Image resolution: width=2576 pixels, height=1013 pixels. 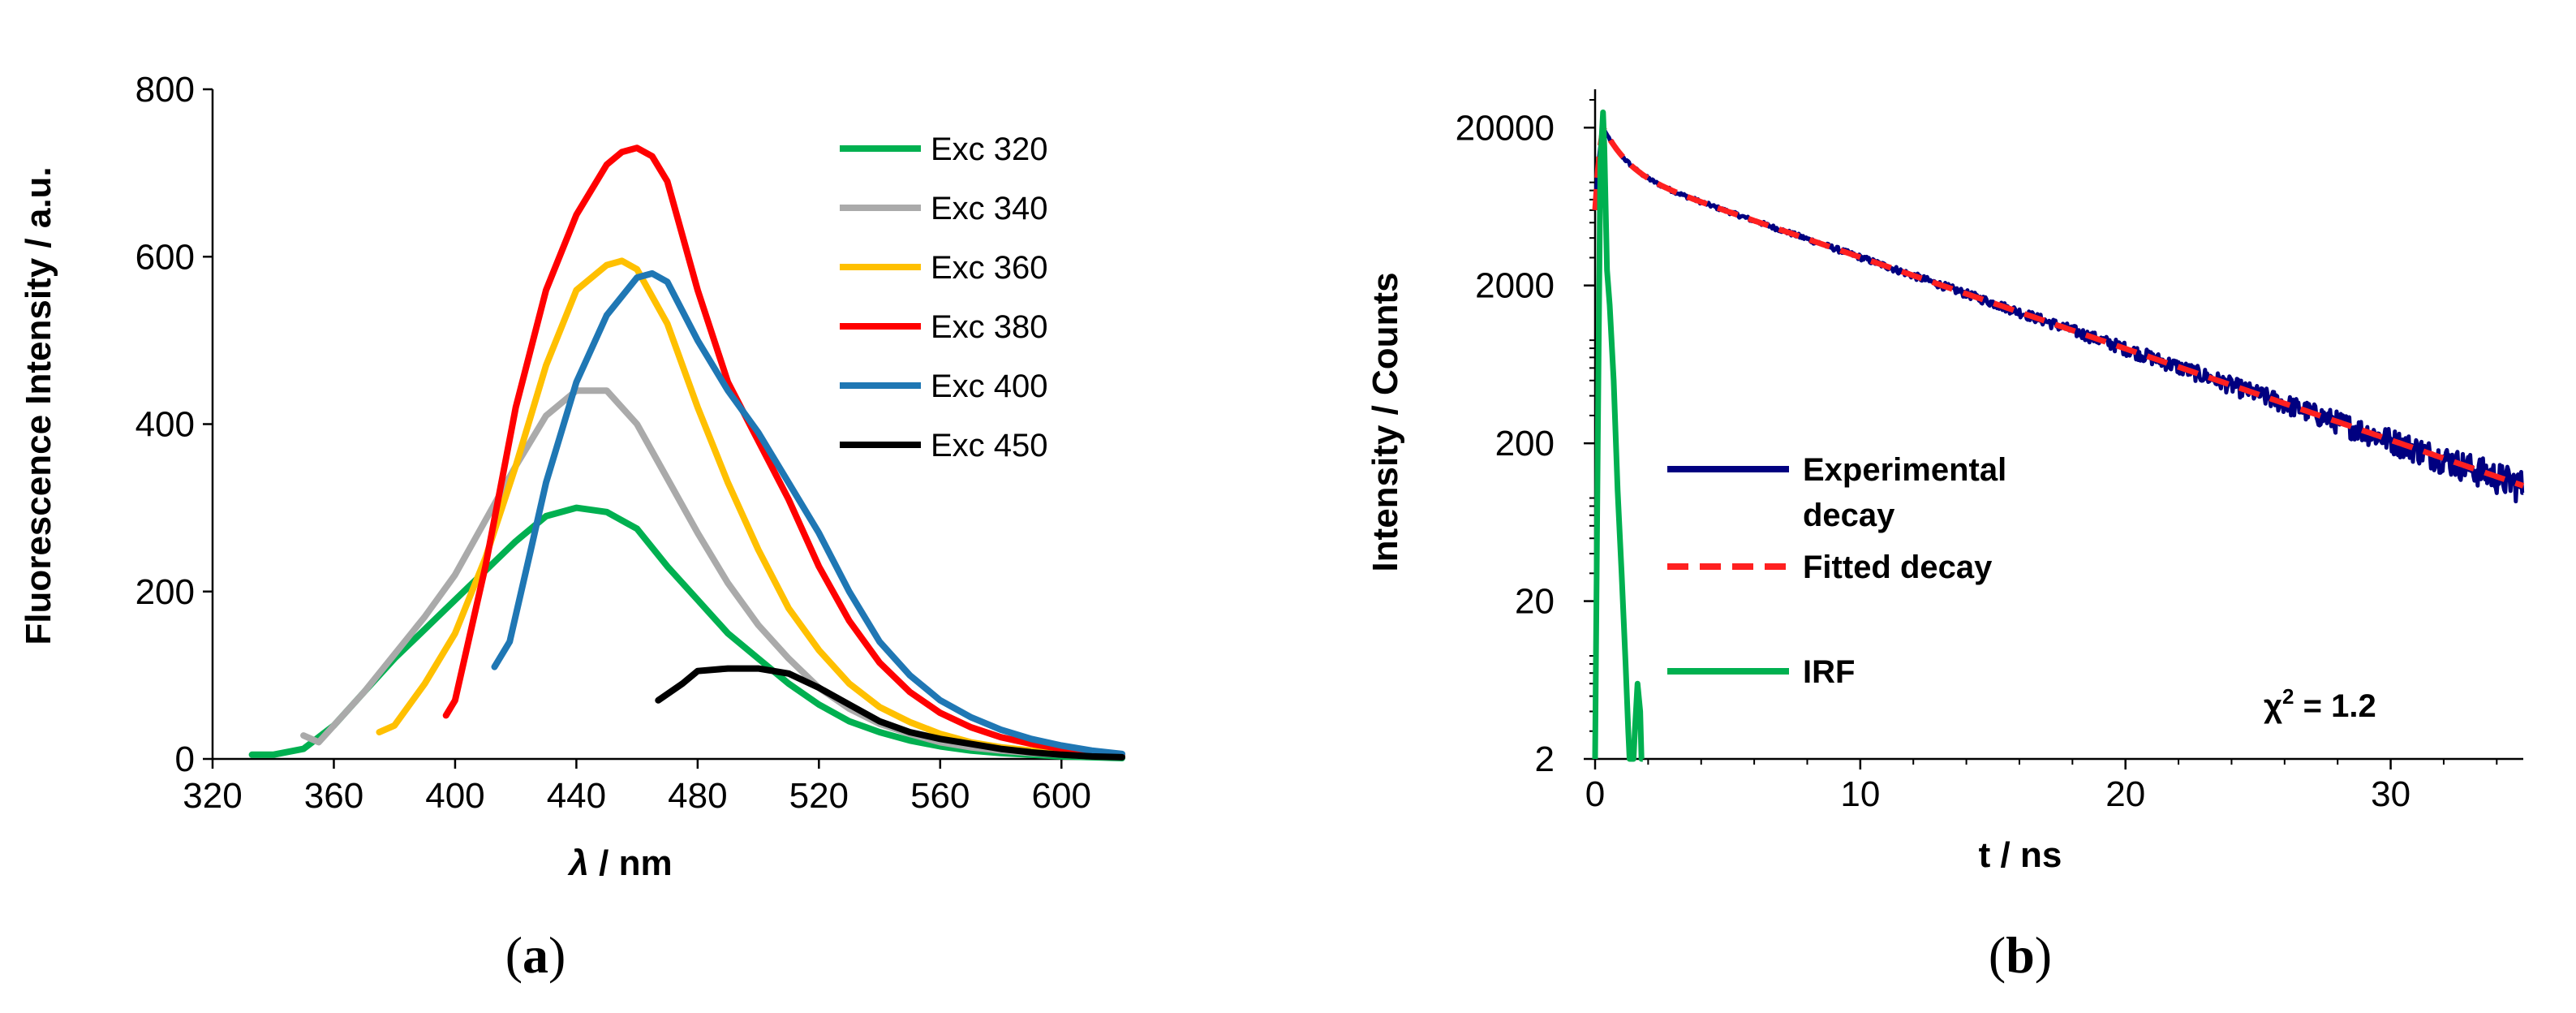 I want to click on panel-a-y-tick-label: 400, so click(x=165, y=425).